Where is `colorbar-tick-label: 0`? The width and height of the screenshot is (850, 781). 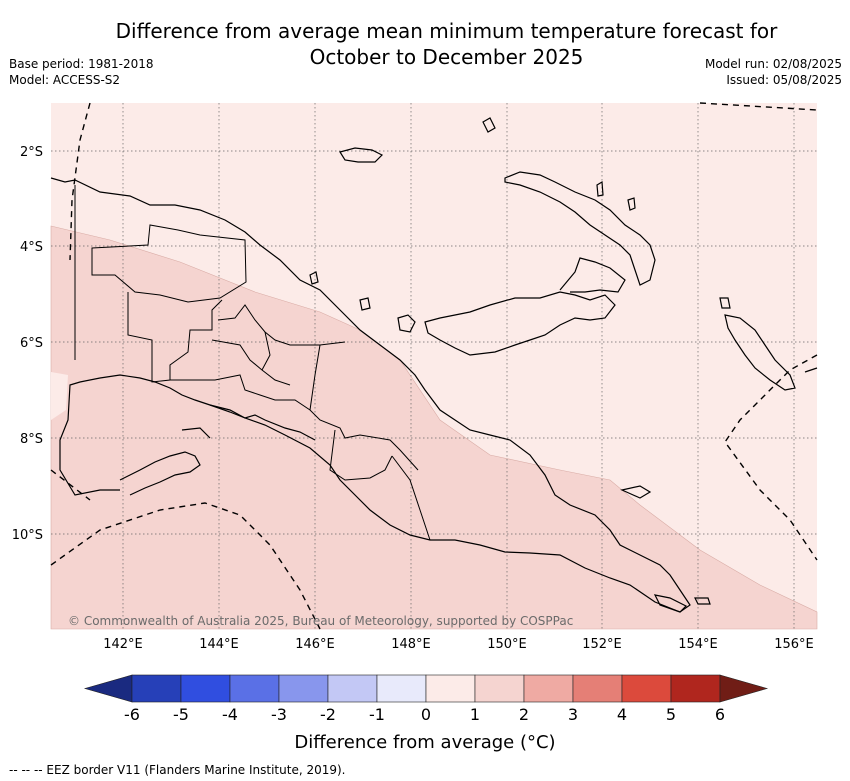
colorbar-tick-label: 0 is located at coordinates (426, 714).